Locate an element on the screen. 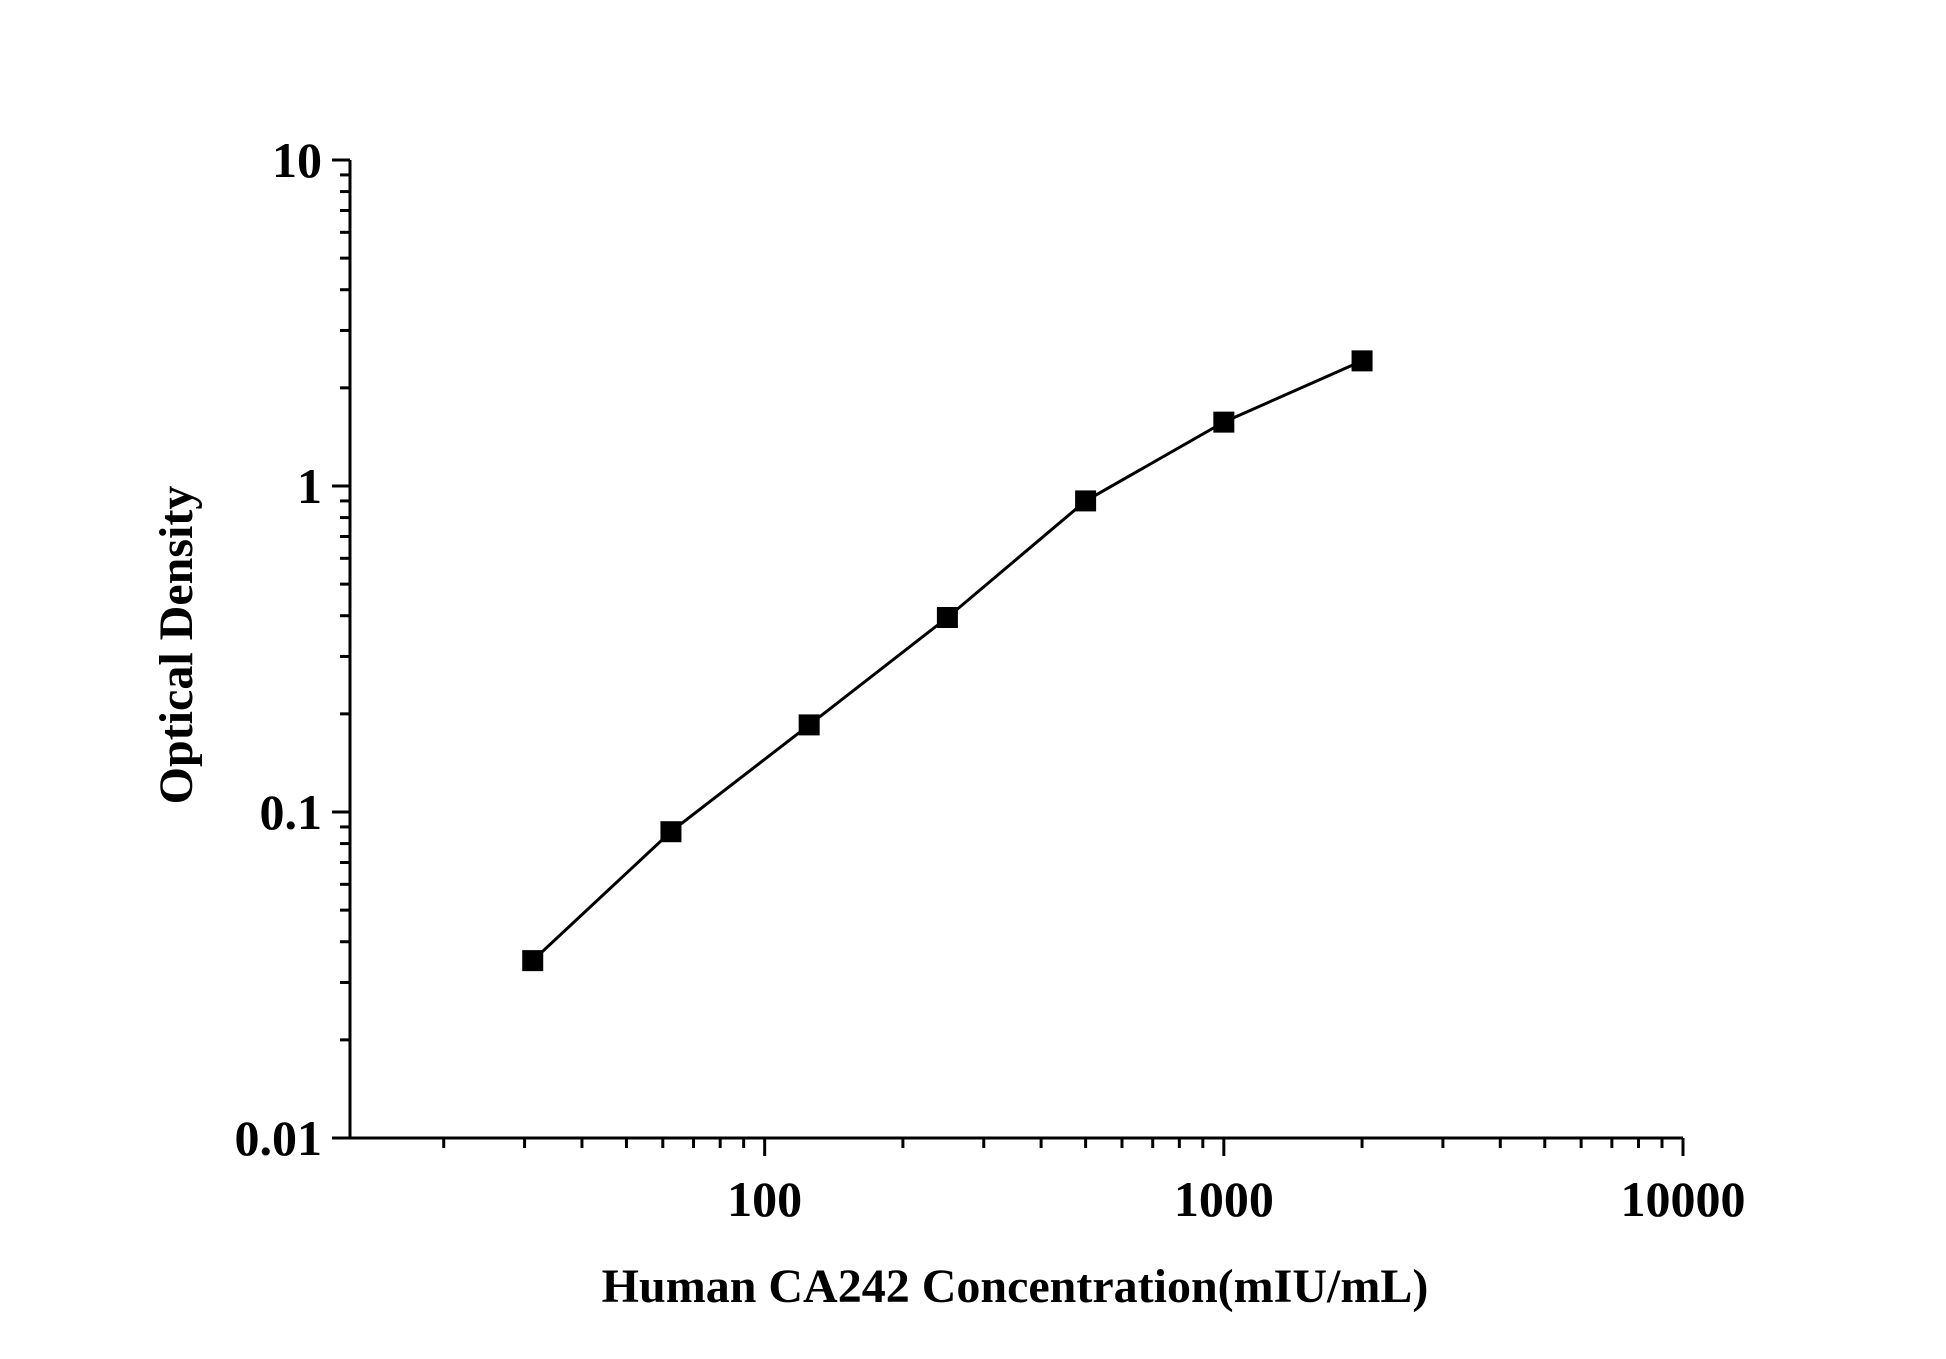 The image size is (1946, 1359). y-tick-label: 0.01 is located at coordinates (279, 1138).